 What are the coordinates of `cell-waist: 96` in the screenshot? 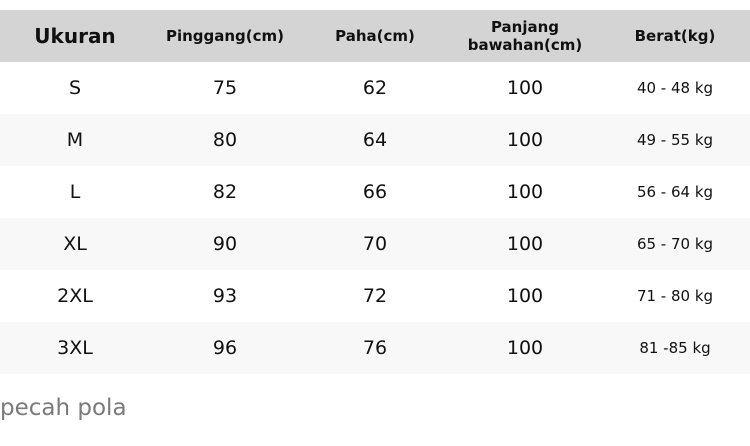 It's located at (225, 348).